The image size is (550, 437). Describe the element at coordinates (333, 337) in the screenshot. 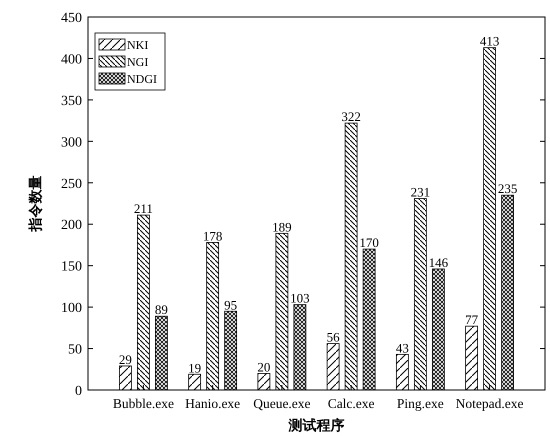

I see `data-label: 56` at that location.